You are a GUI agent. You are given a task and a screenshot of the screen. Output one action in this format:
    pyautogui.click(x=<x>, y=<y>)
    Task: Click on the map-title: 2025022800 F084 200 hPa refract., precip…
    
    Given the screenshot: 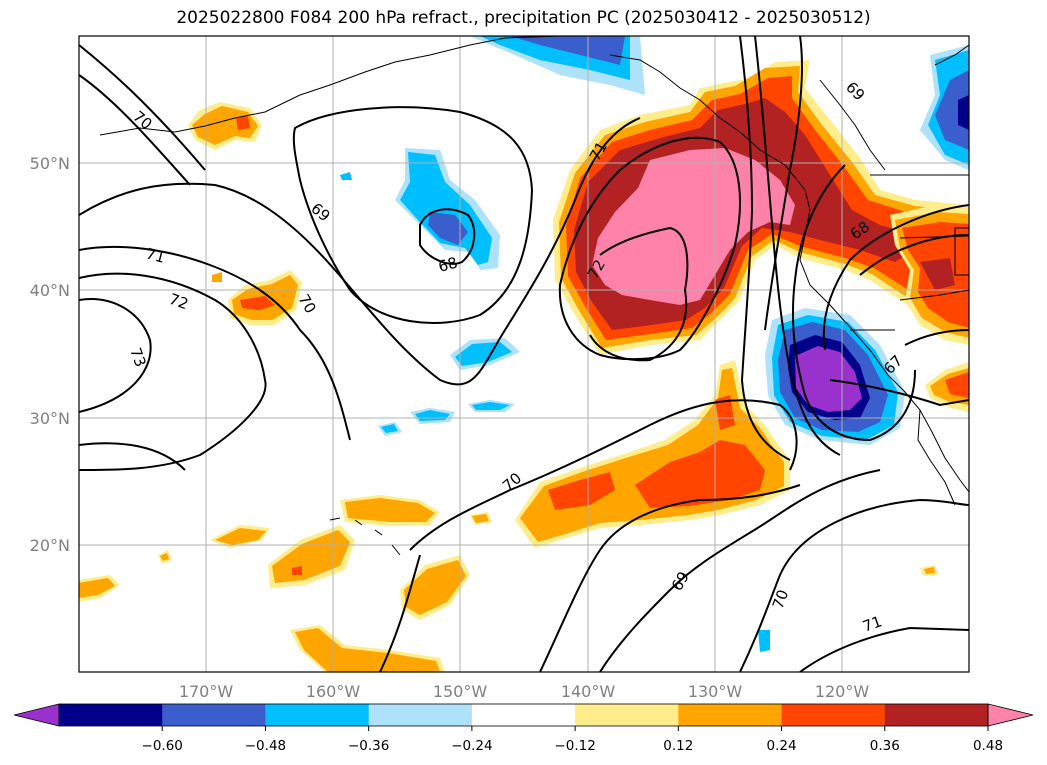 What is the action you would take?
    pyautogui.click(x=523, y=18)
    